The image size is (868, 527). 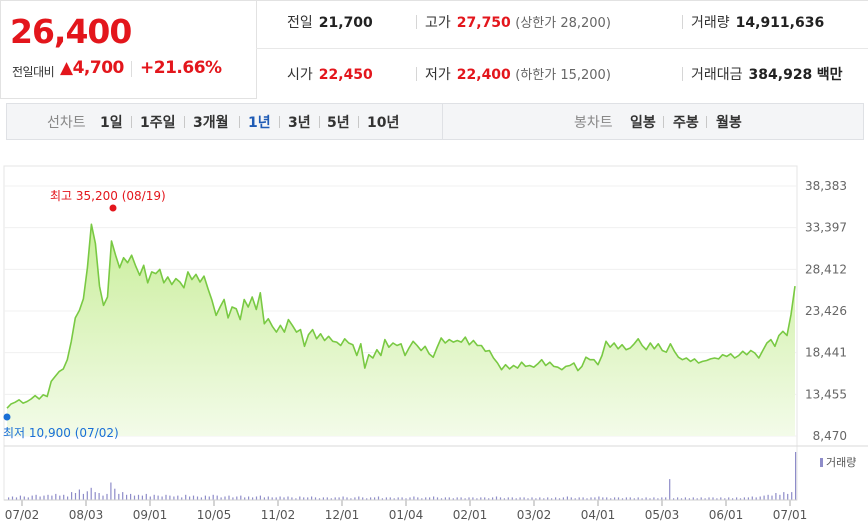 What do you see at coordinates (717, 75) in the screenshot?
I see `stat-label: 거래대금` at bounding box center [717, 75].